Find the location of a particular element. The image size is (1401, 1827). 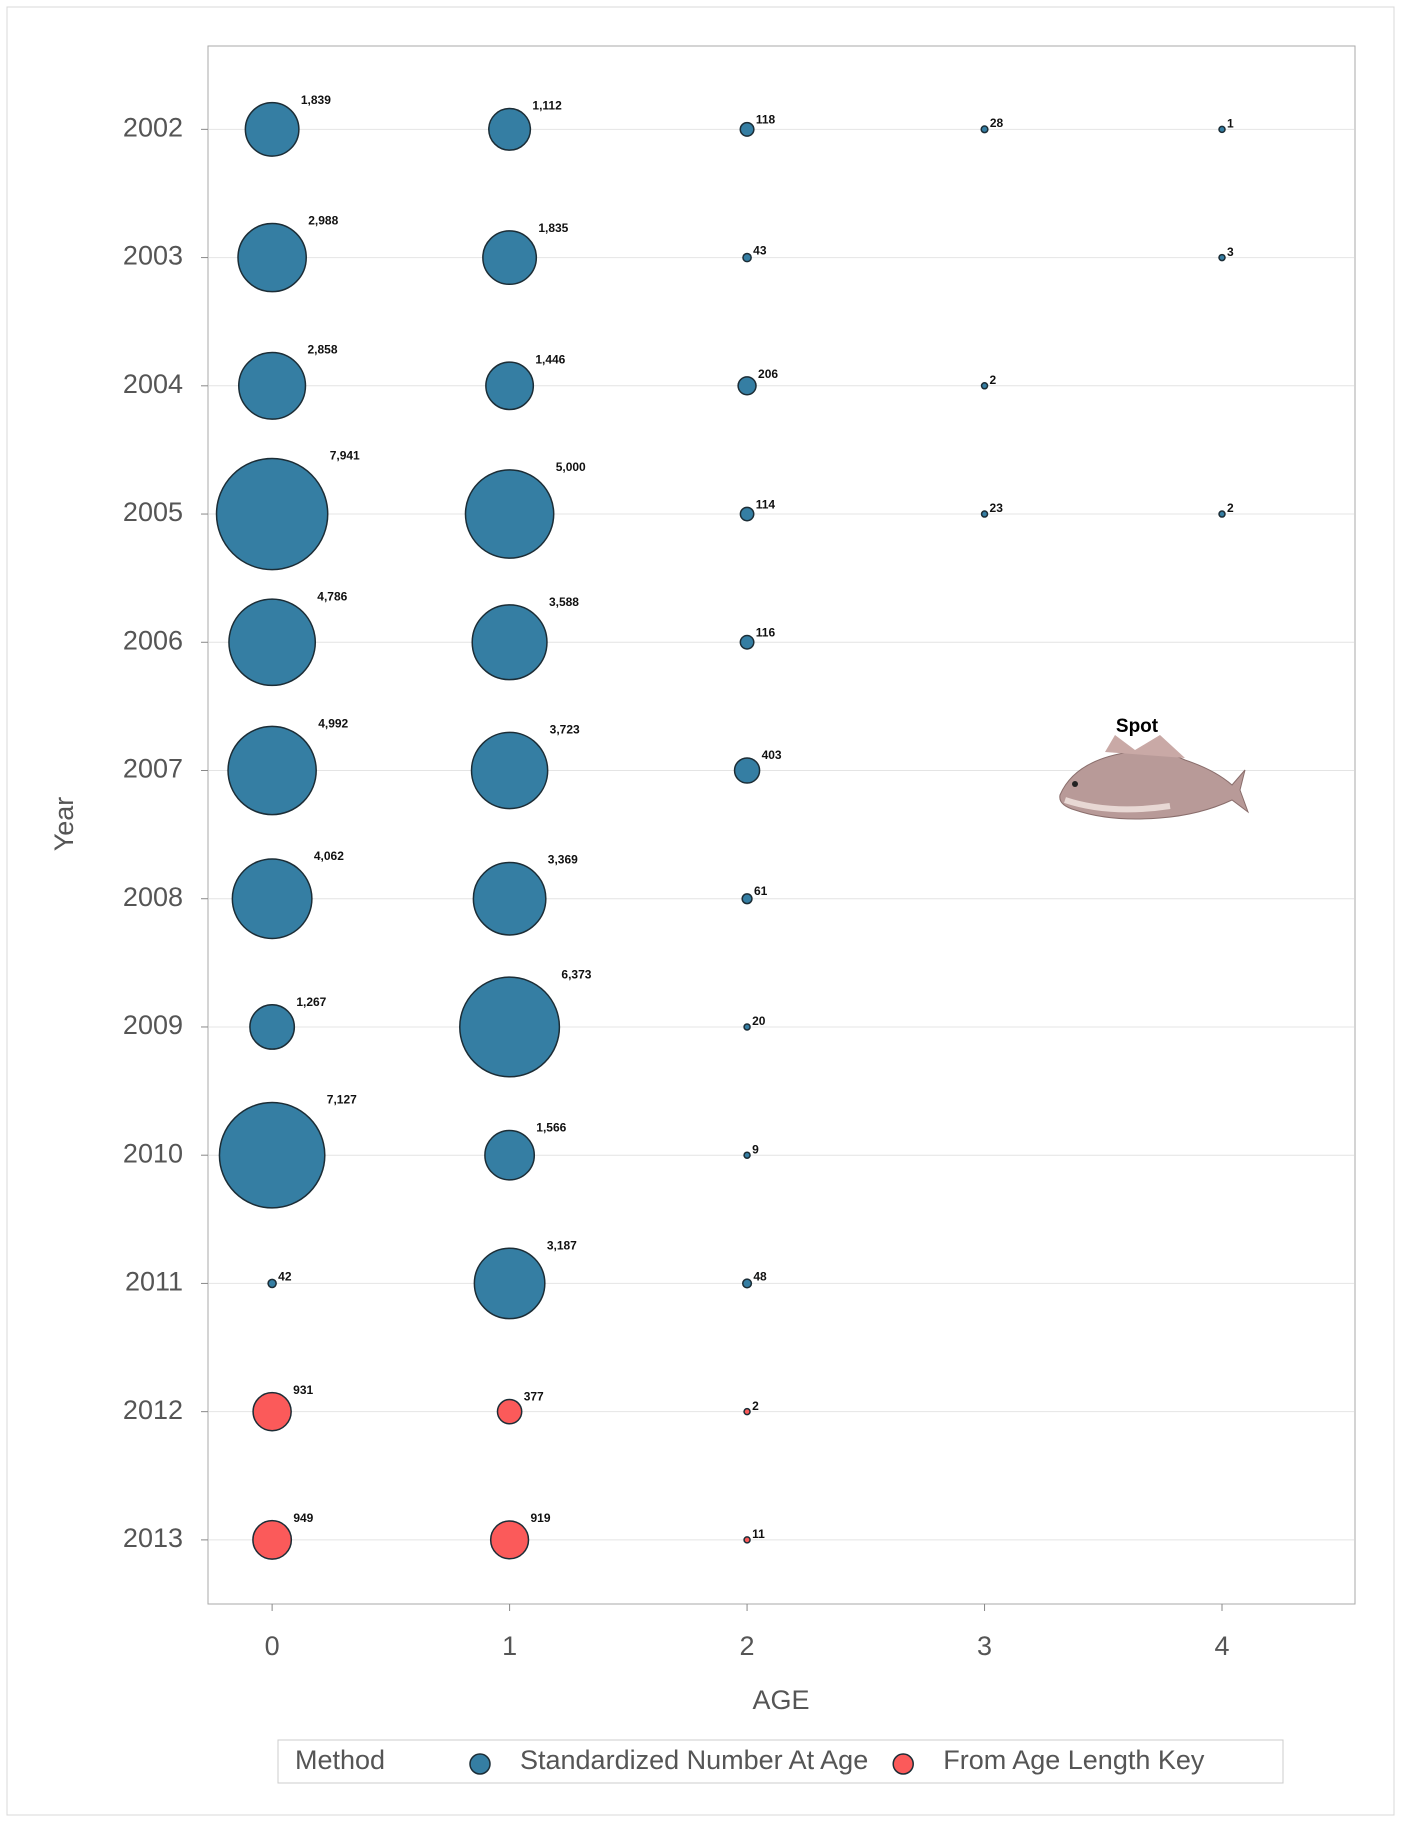

value-label: 919 is located at coordinates (541, 1518).